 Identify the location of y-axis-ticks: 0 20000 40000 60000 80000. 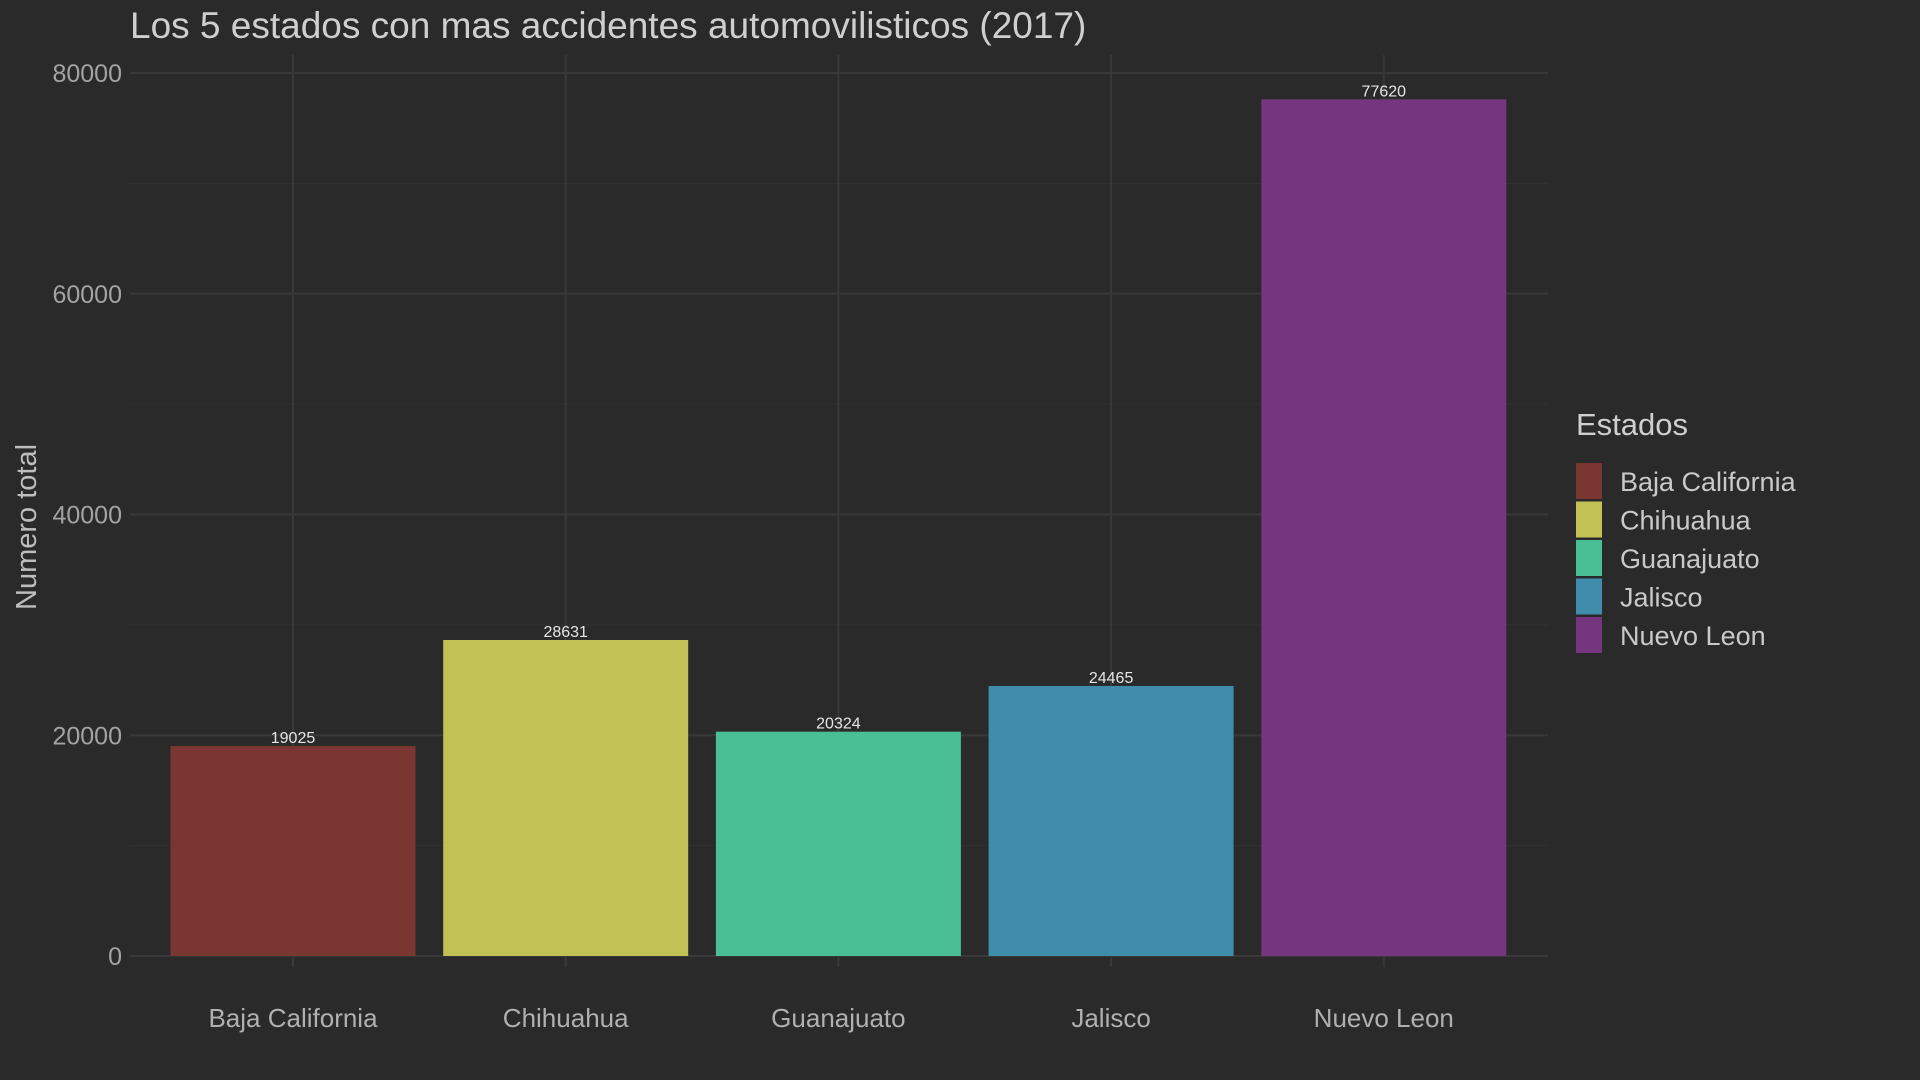
(87, 515).